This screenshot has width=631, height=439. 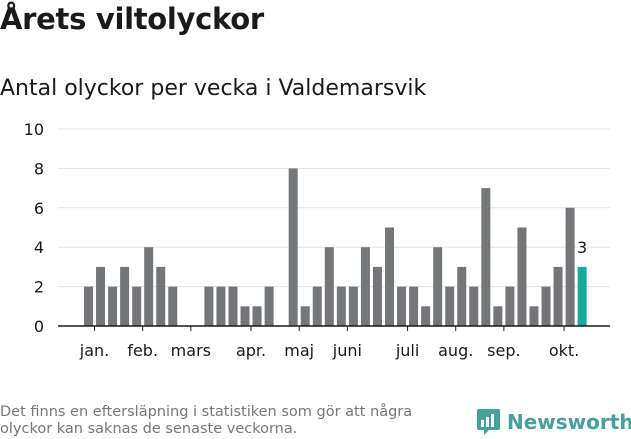 What do you see at coordinates (213, 88) in the screenshot?
I see `chart-subtitle: Antal olyckor per vecka i Valdemarsvik` at bounding box center [213, 88].